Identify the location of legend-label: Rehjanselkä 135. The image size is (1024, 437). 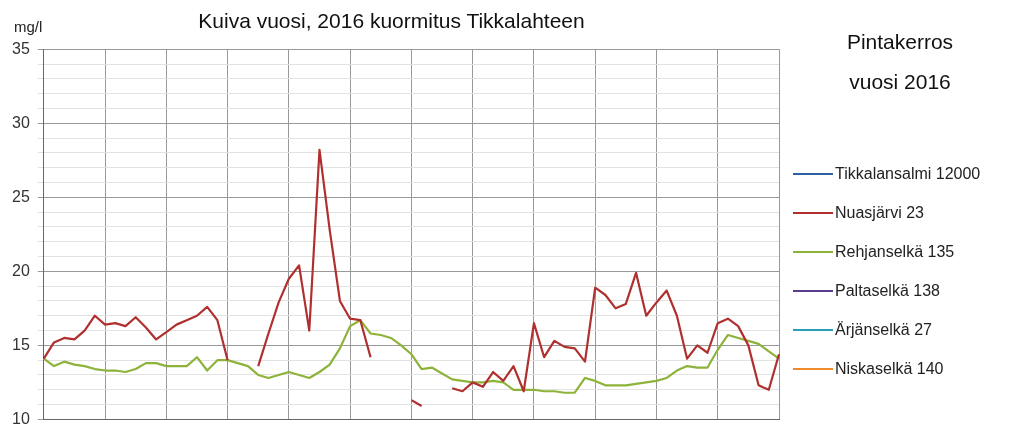
(895, 251).